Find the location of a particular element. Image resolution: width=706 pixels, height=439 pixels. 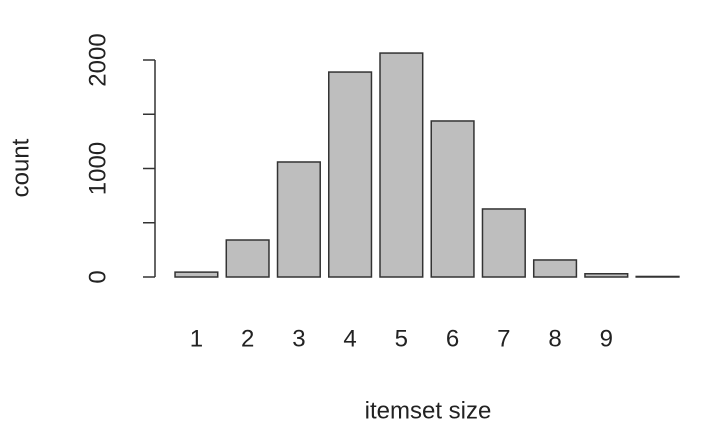

x-tick-label: 4 is located at coordinates (349, 338).